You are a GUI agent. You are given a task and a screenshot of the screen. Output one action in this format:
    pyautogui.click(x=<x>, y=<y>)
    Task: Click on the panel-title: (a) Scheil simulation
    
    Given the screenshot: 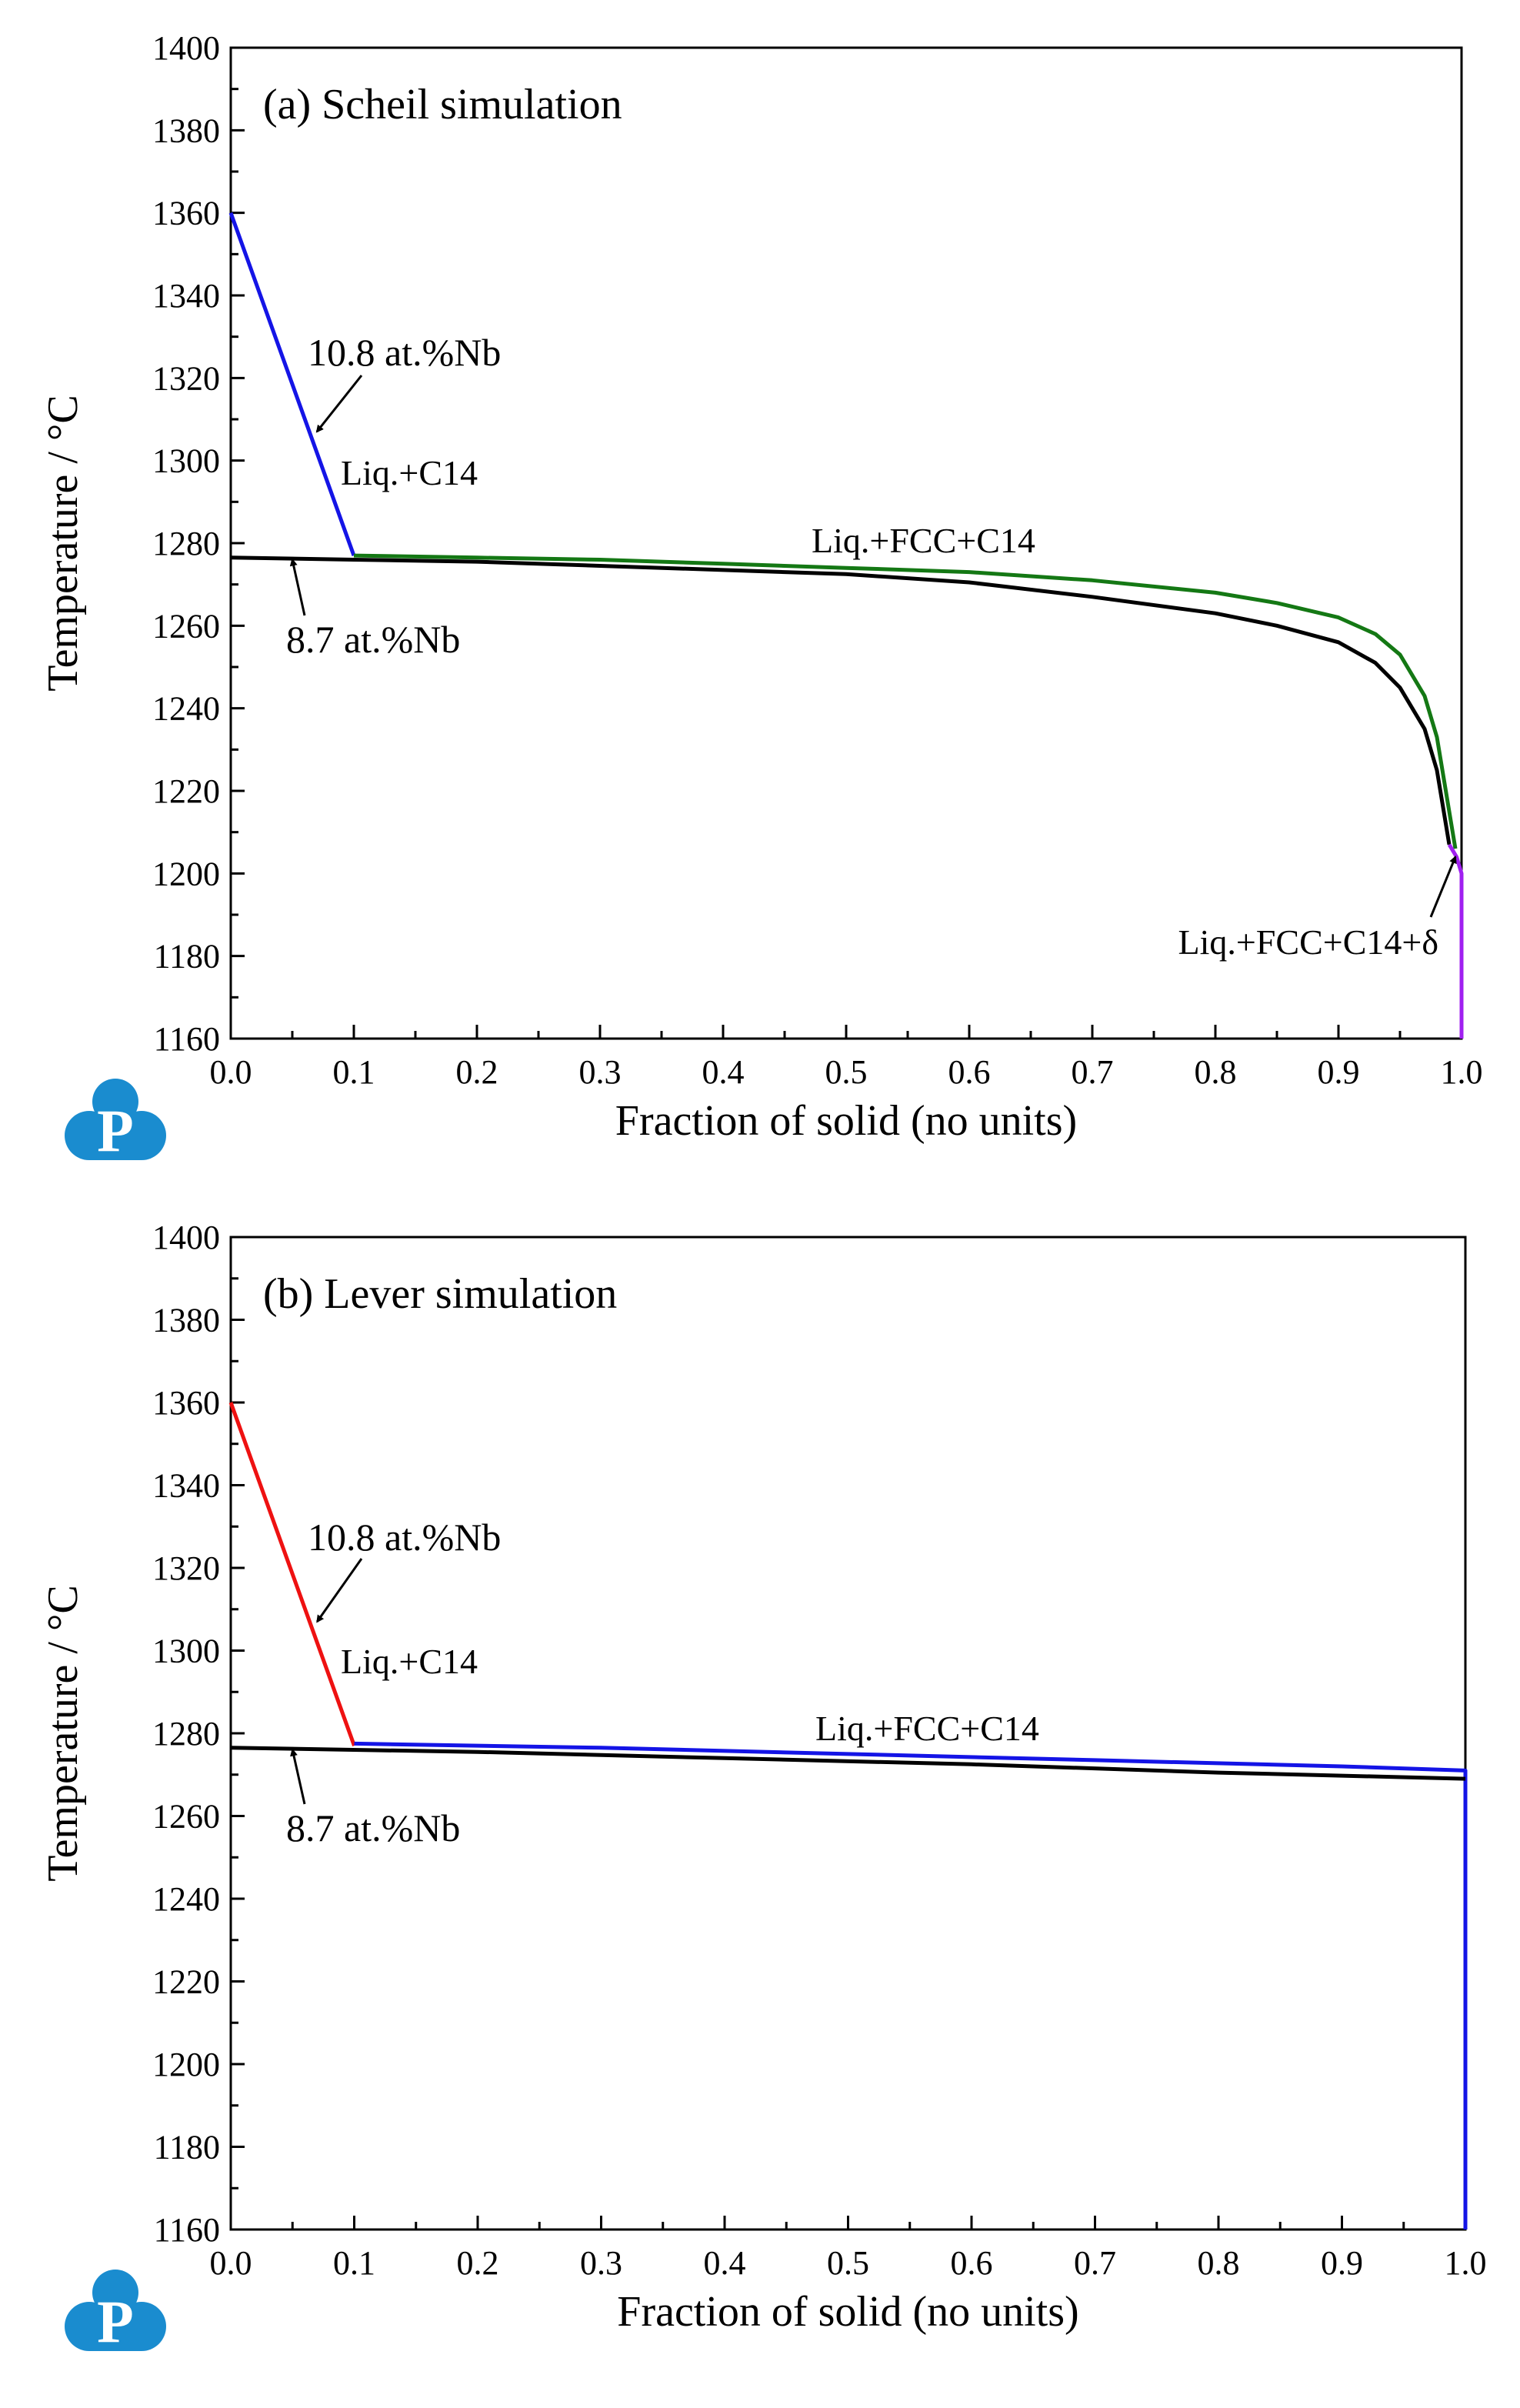 What is the action you would take?
    pyautogui.click(x=442, y=104)
    